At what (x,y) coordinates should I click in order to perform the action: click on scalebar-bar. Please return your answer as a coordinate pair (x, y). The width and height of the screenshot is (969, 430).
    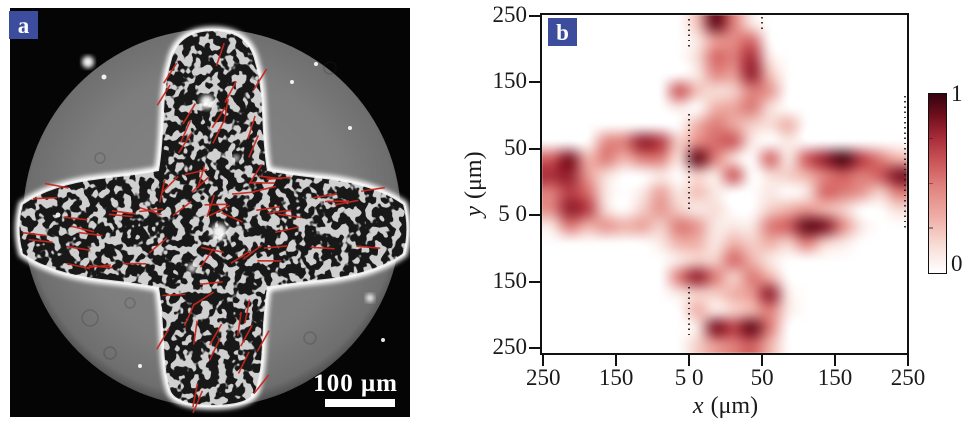
    Looking at the image, I should click on (360, 403).